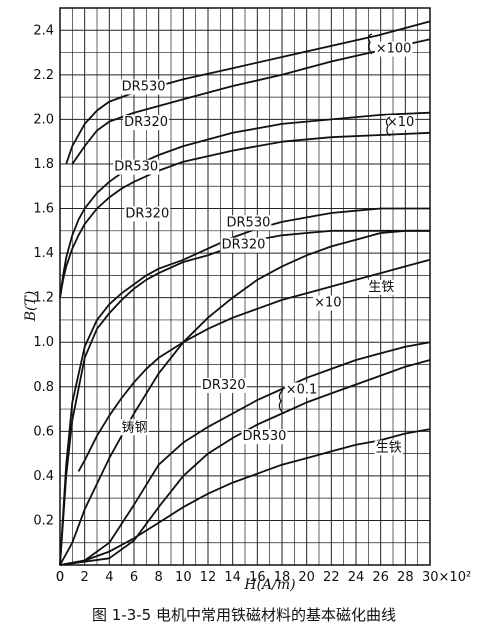 Image resolution: width=488 pixels, height=635 pixels. Describe the element at coordinates (356, 577) in the screenshot. I see `x-tick-label: 24` at that location.